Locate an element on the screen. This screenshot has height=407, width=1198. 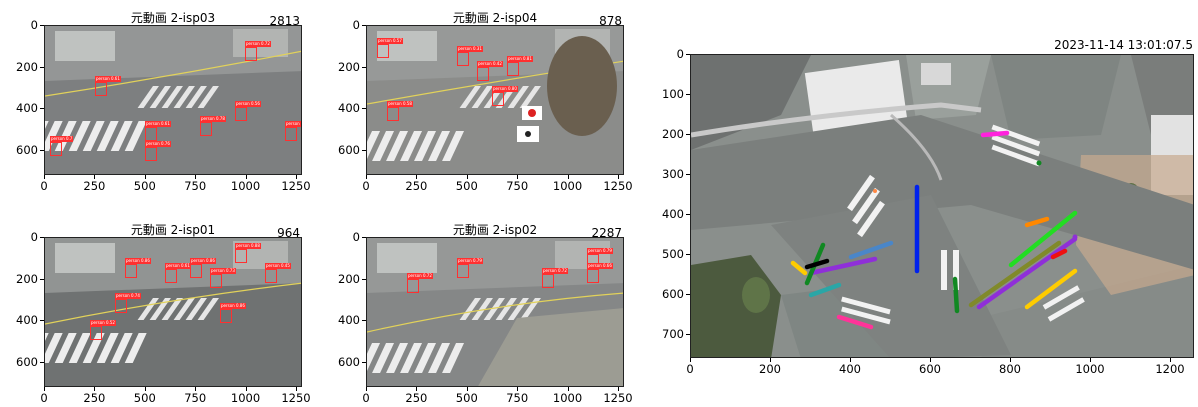
map-timestamp: 2023-11-14 13:01:07.5 is located at coordinates (1123, 45).